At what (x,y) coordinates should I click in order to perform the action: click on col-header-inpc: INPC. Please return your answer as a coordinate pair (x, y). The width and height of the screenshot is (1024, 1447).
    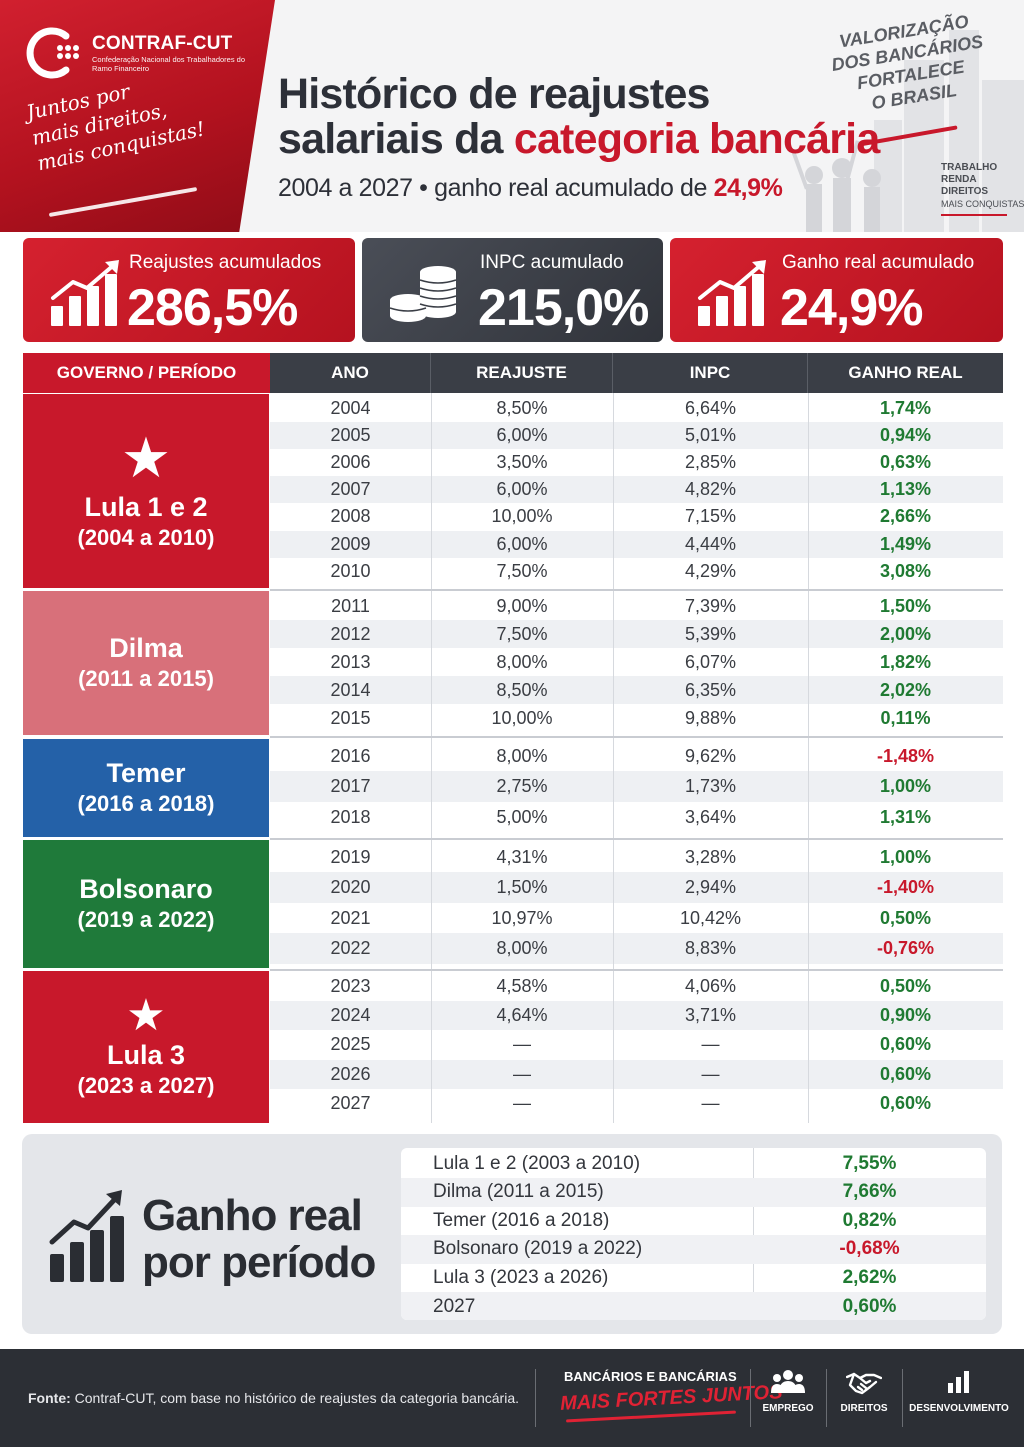
    Looking at the image, I should click on (710, 373).